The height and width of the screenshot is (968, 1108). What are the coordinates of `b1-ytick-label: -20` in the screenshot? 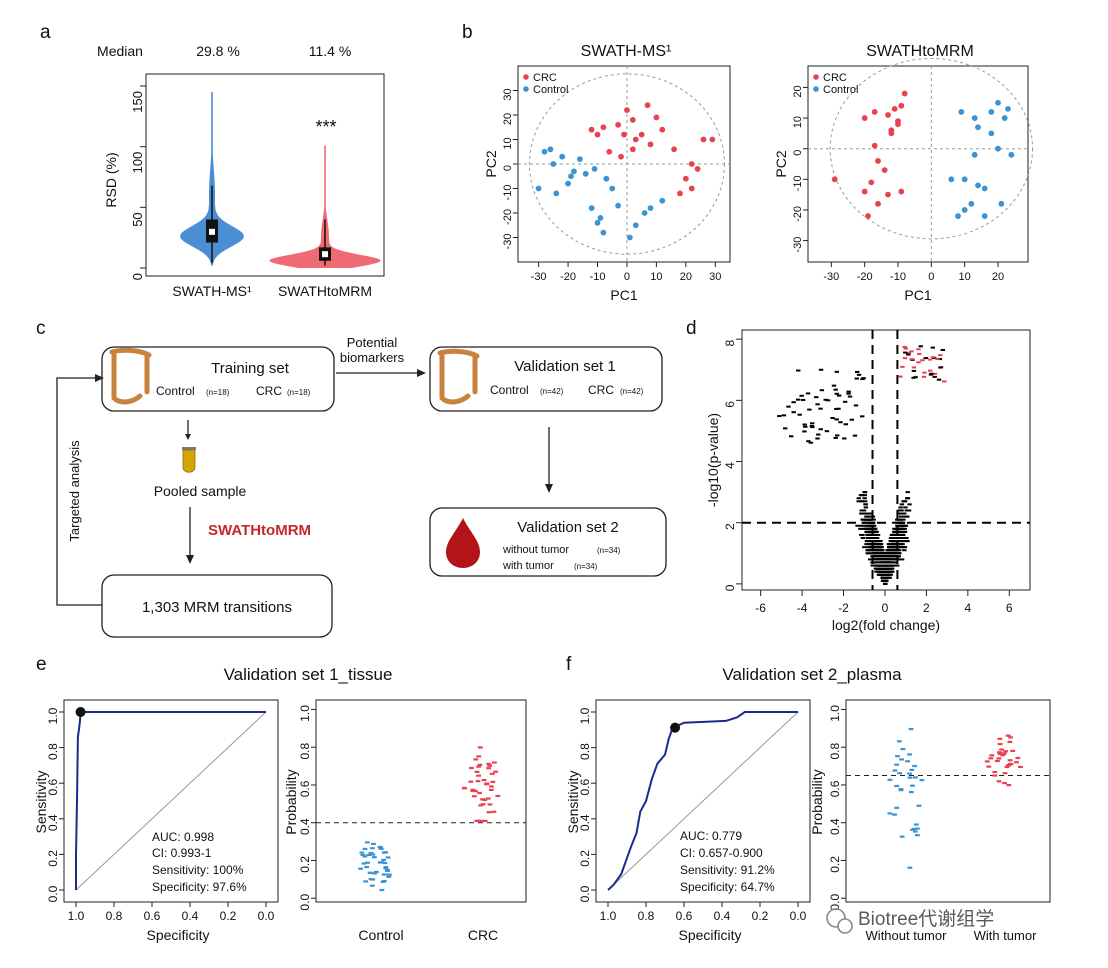 It's located at (508, 217).